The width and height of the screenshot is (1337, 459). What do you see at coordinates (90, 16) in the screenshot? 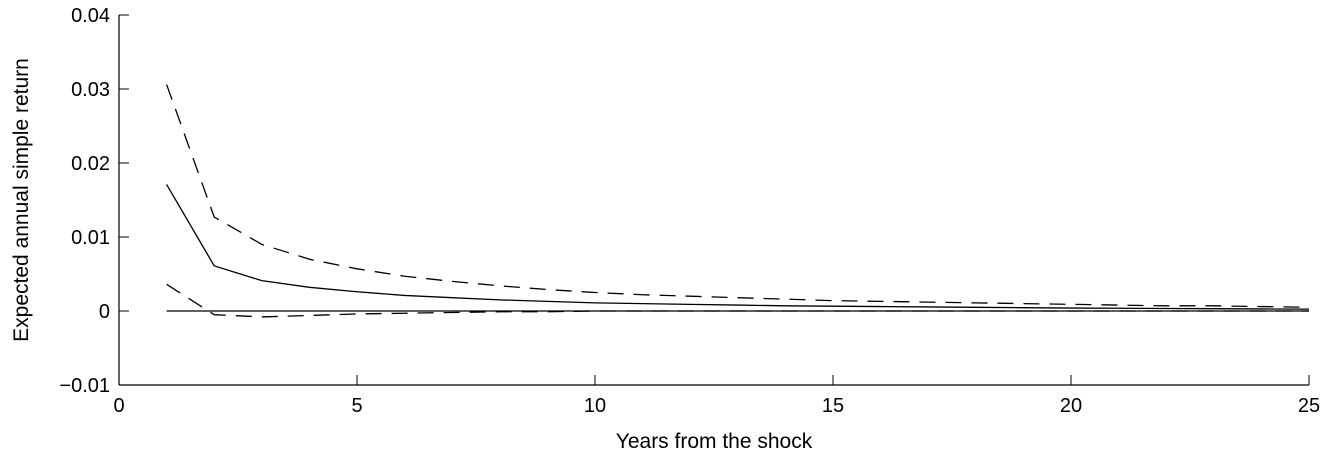
I see `y-tick-label: 0.04` at bounding box center [90, 16].